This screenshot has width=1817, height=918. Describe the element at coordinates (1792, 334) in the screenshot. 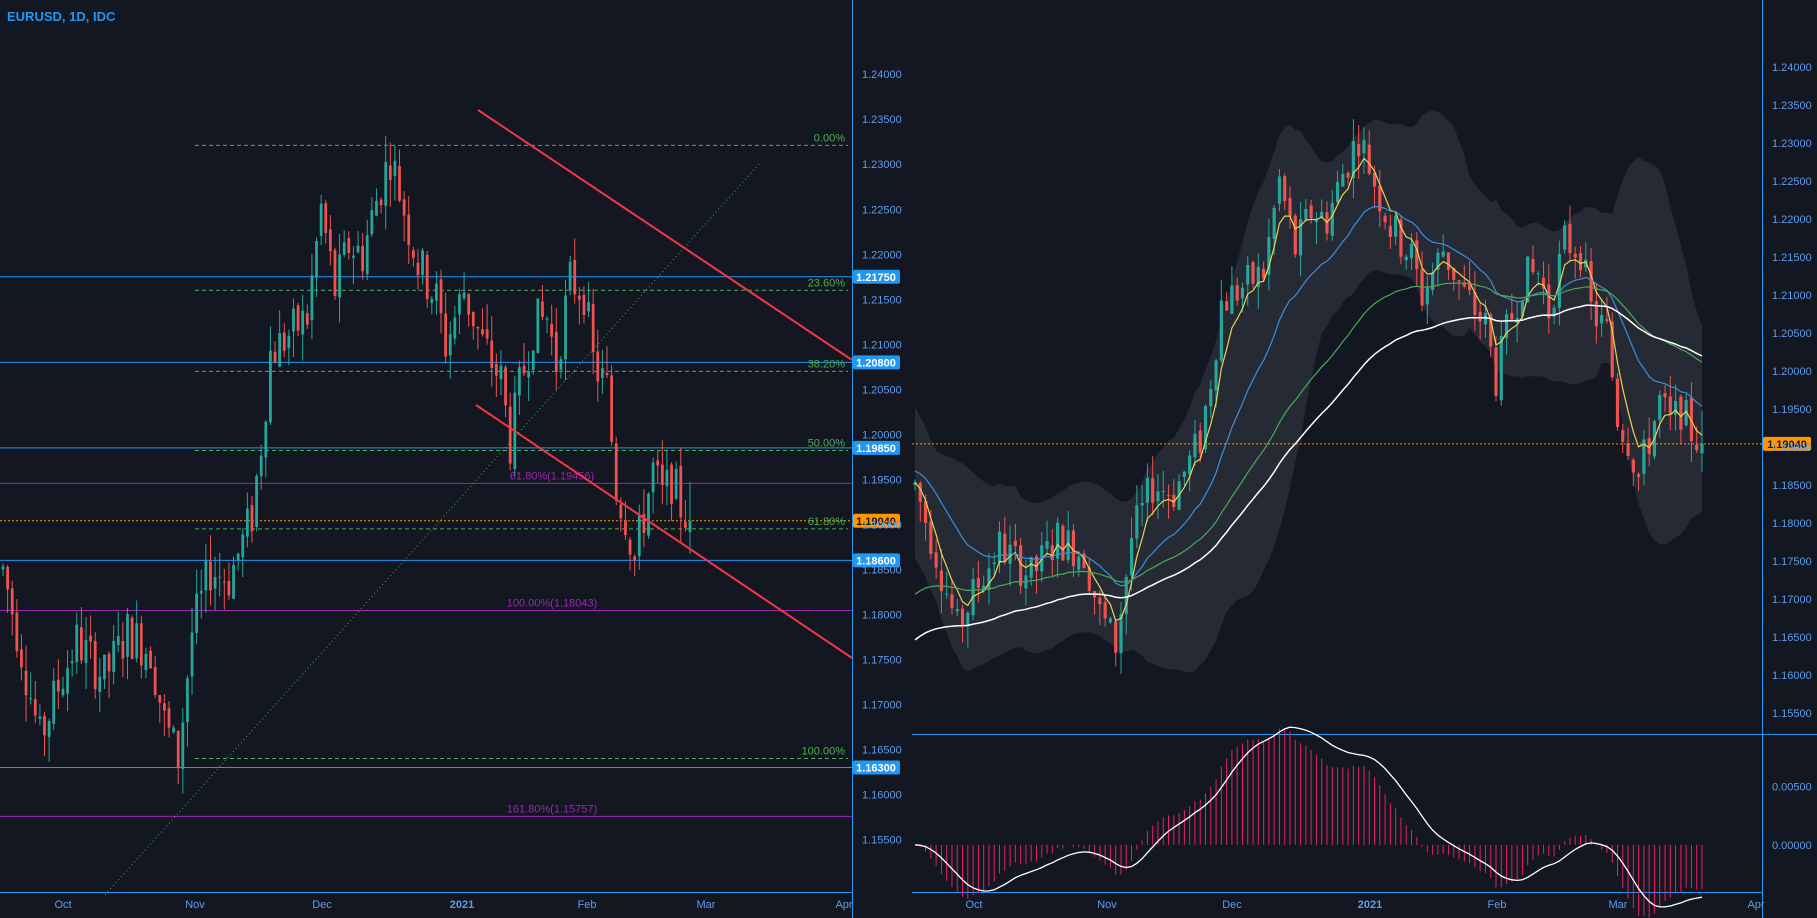

I see `price-tick-label: 1.20500` at that location.